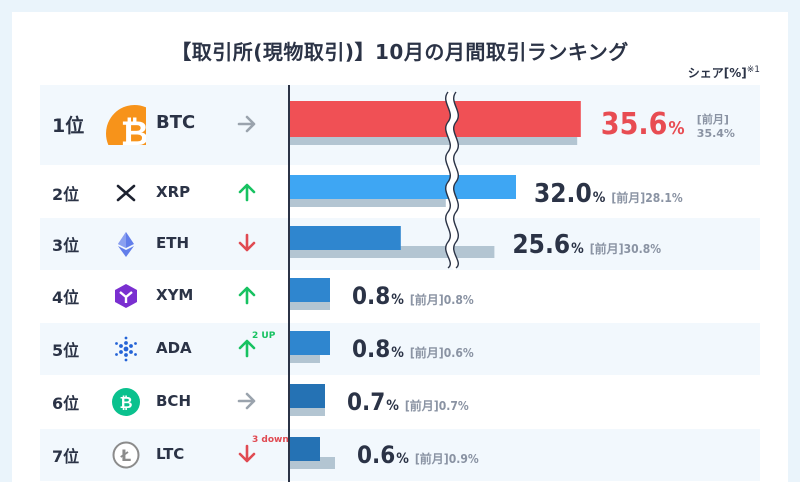 This screenshot has width=800, height=482. Describe the element at coordinates (170, 454) in the screenshot. I see `coin-symbol: LTC` at that location.